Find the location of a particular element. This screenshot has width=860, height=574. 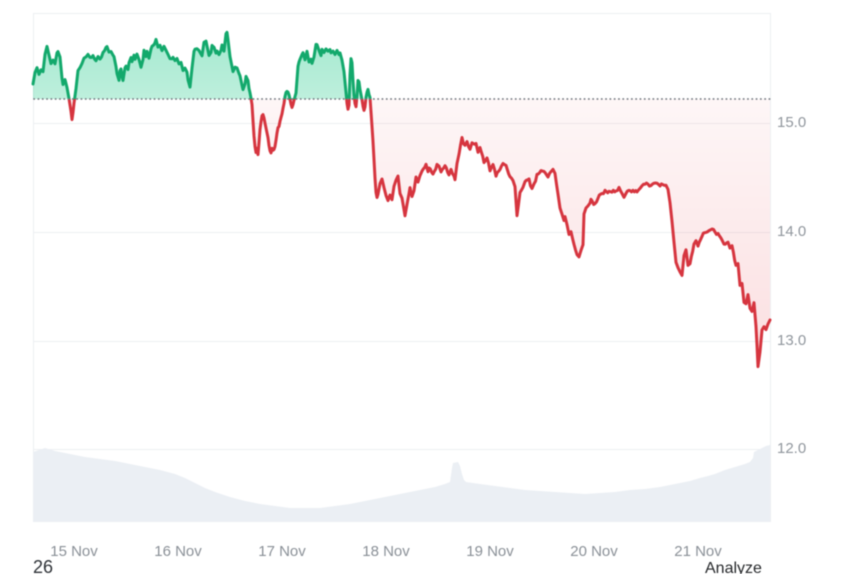

svg-text: 26 is located at coordinates (43, 565).